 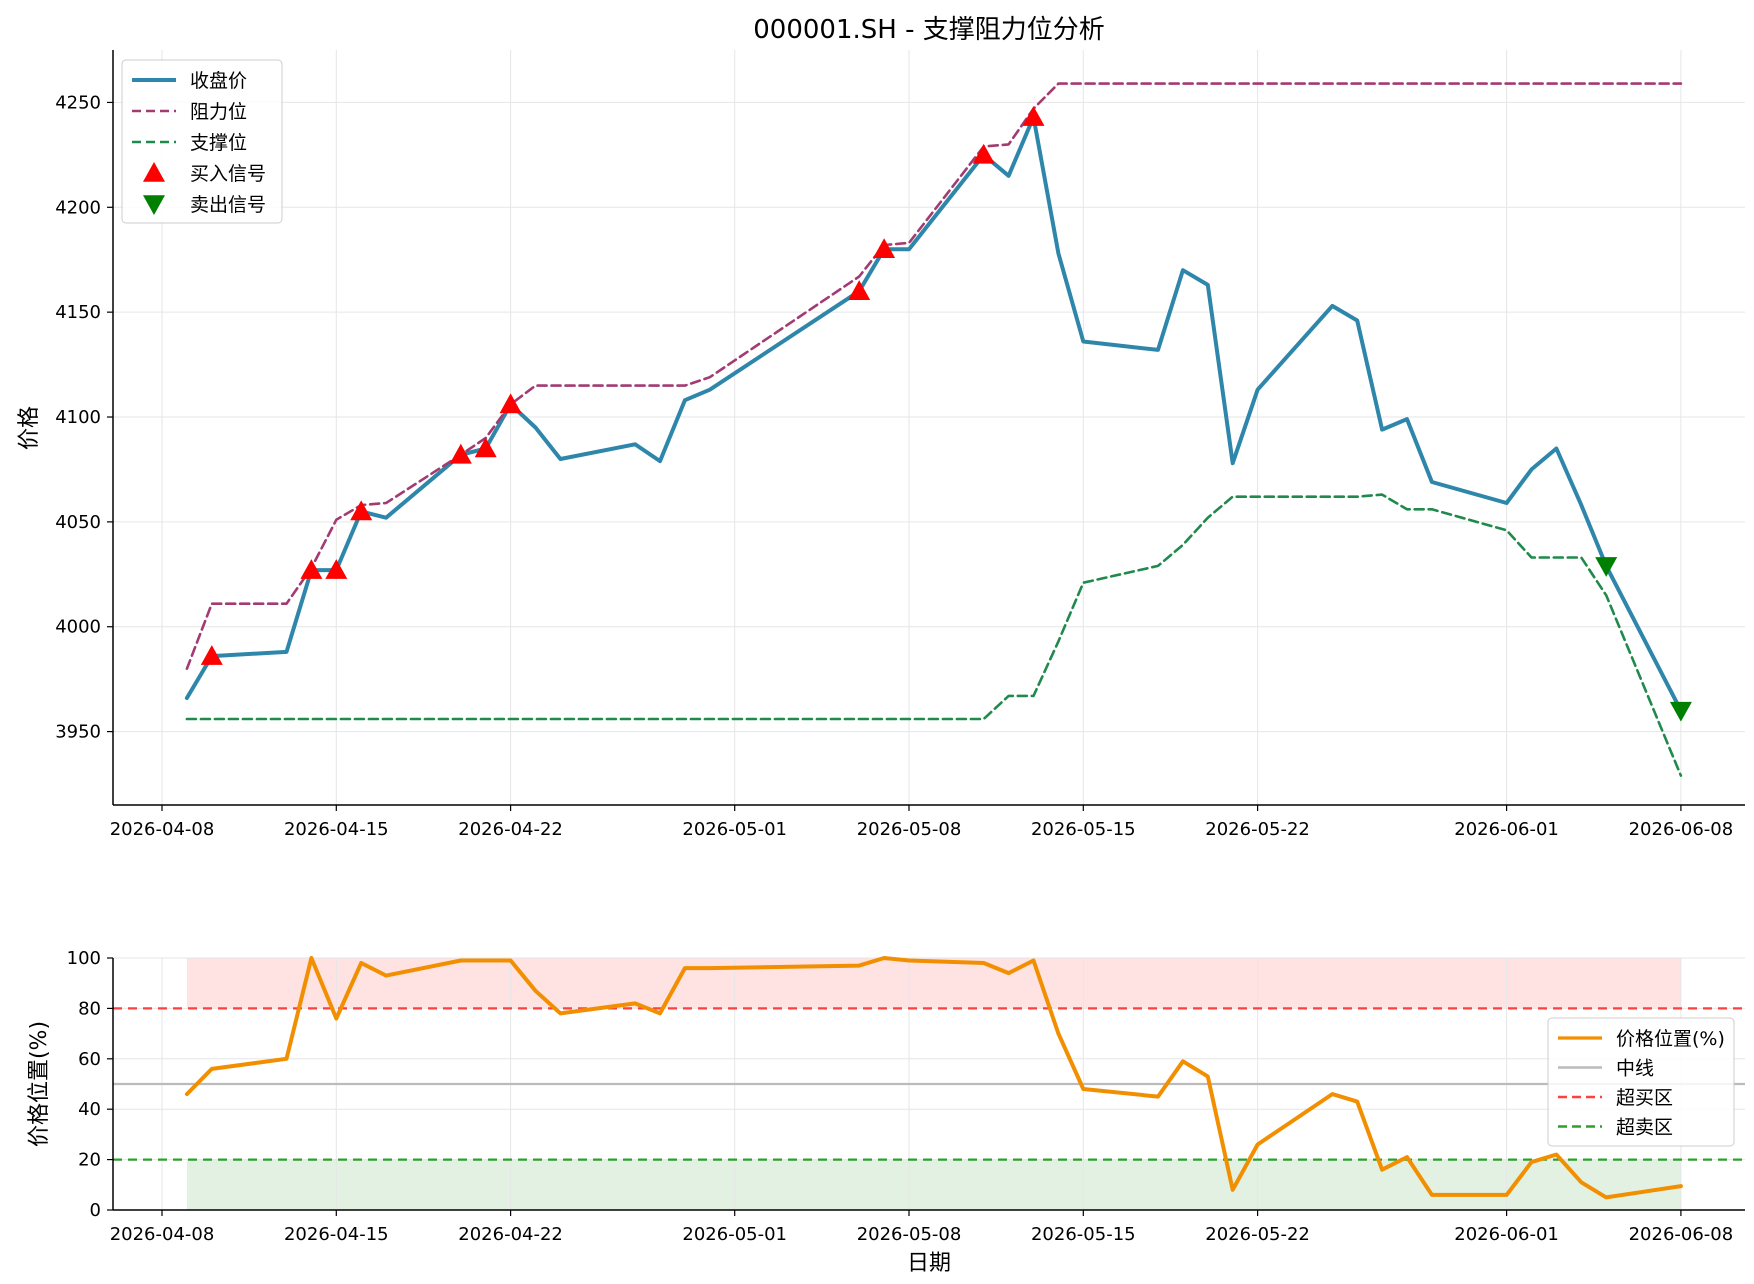 What do you see at coordinates (89, 1008) in the screenshot?
I see `y-tick-label: 80` at bounding box center [89, 1008].